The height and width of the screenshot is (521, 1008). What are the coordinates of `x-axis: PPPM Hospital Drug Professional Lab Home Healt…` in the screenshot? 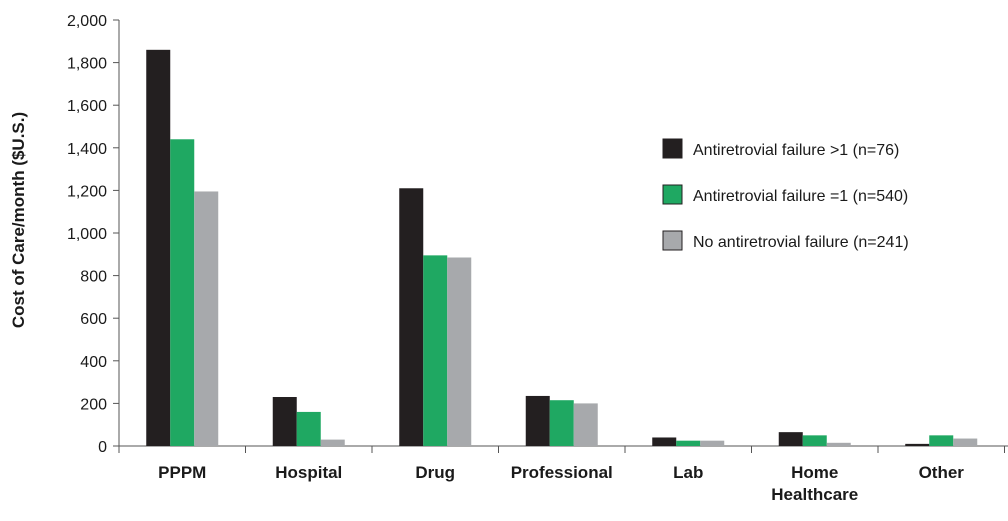 It's located at (563, 474).